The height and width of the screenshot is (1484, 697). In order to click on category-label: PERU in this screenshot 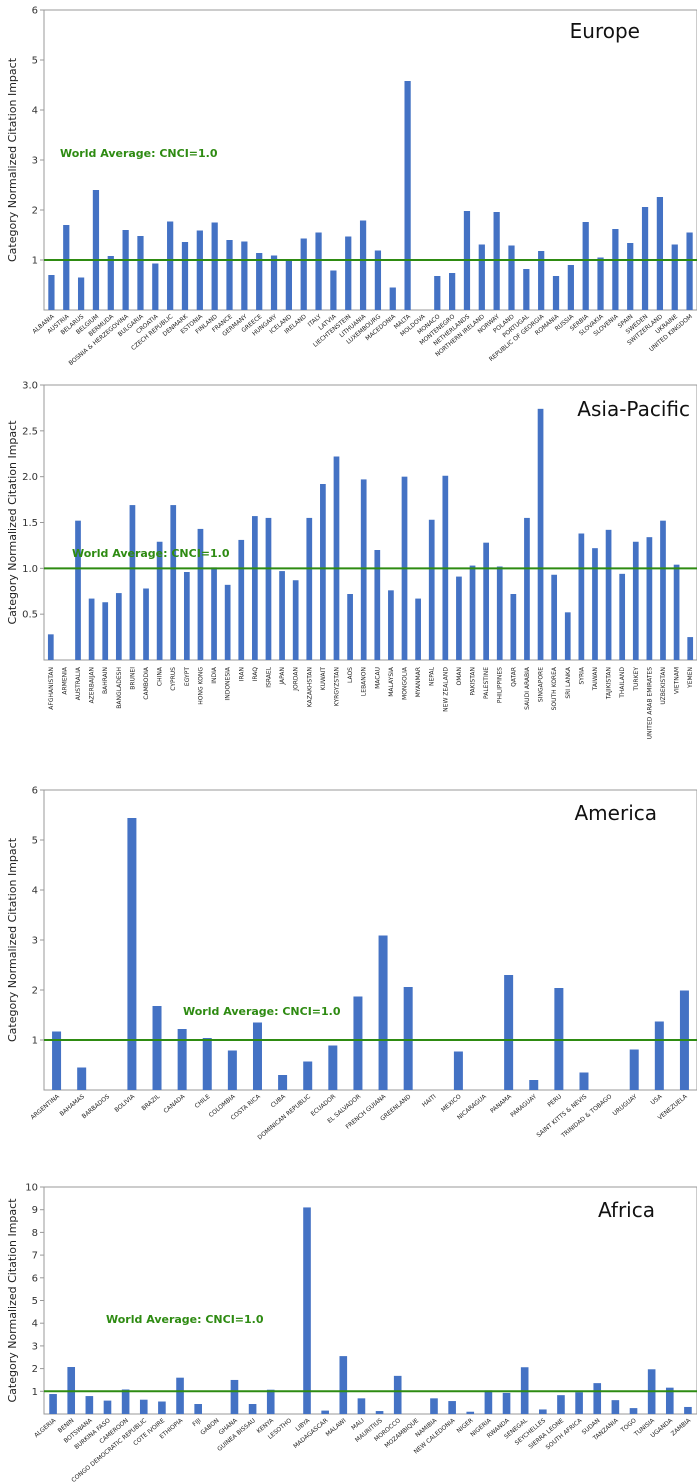, I will do `click(554, 1101)`.